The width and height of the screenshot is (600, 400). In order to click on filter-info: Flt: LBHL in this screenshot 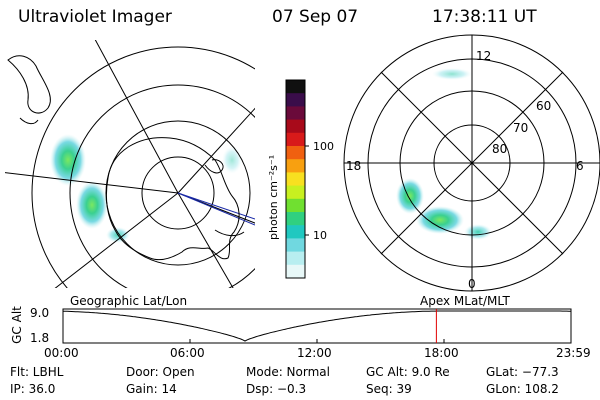, I will do `click(37, 372)`.